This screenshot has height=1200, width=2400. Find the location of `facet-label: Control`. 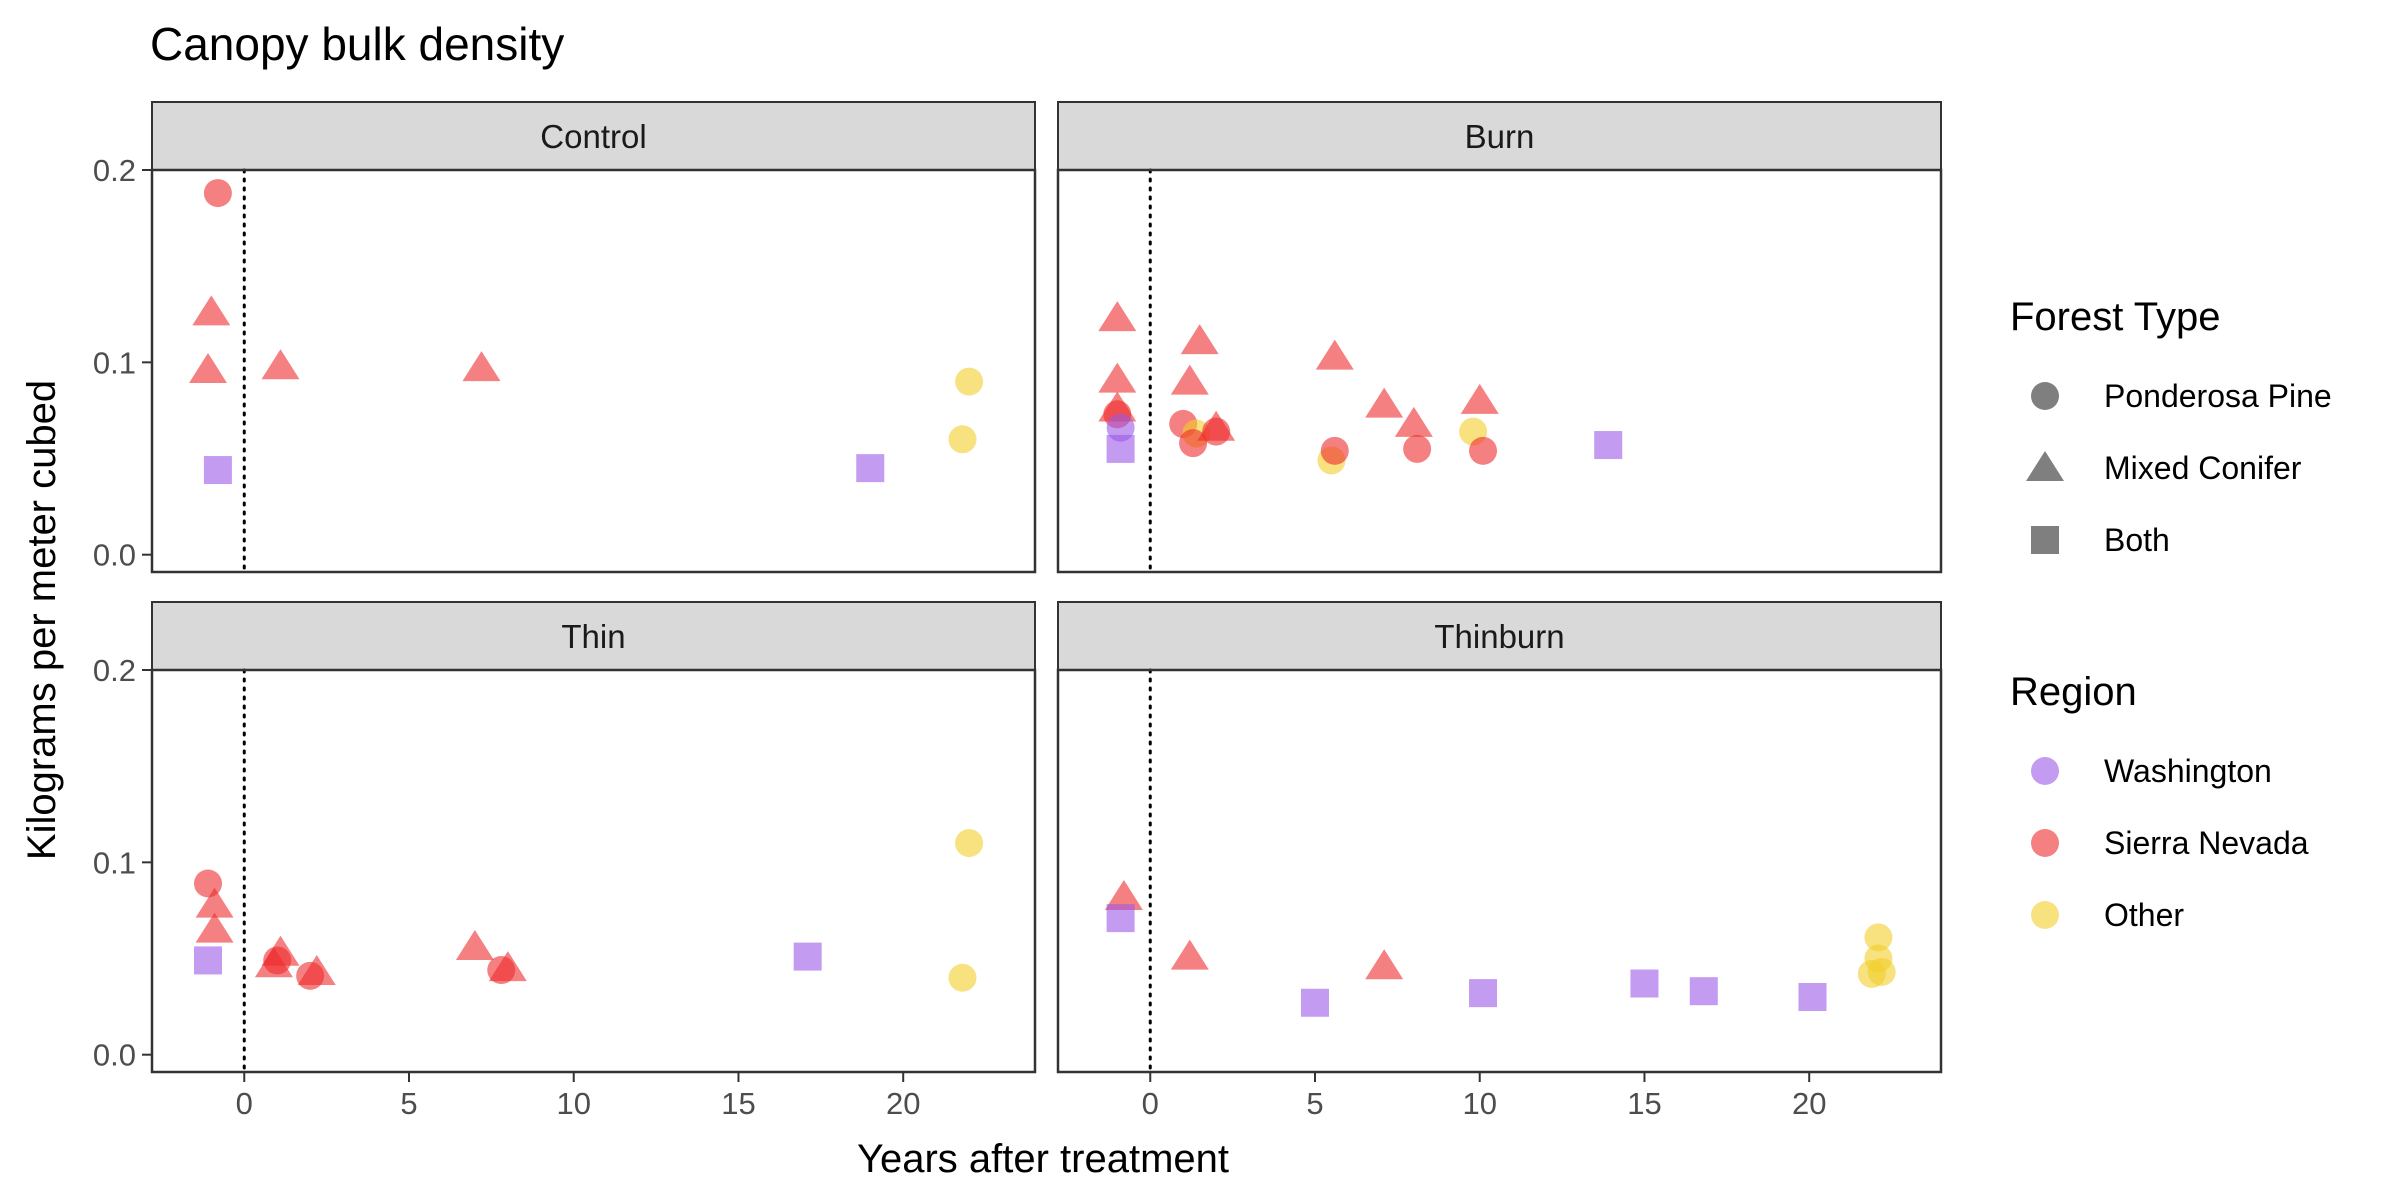

facet-label: Control is located at coordinates (593, 136).